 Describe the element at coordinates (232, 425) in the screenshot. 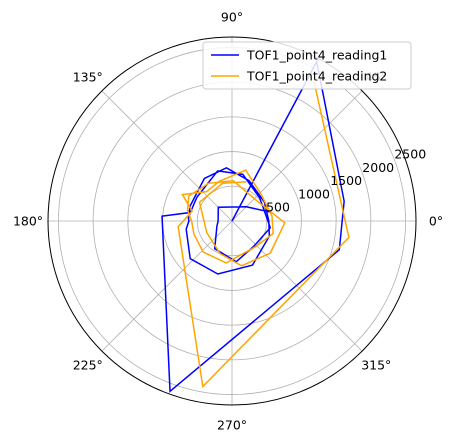

I see `angle-tick-270: 270°` at that location.